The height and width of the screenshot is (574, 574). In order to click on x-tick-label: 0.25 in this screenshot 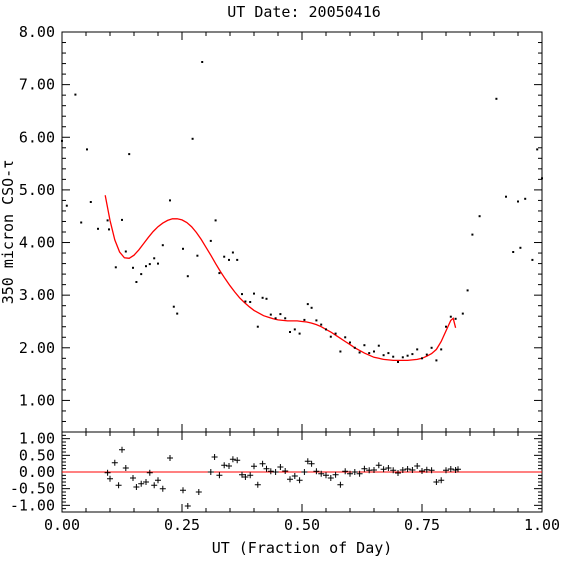, I will do `click(182, 525)`.